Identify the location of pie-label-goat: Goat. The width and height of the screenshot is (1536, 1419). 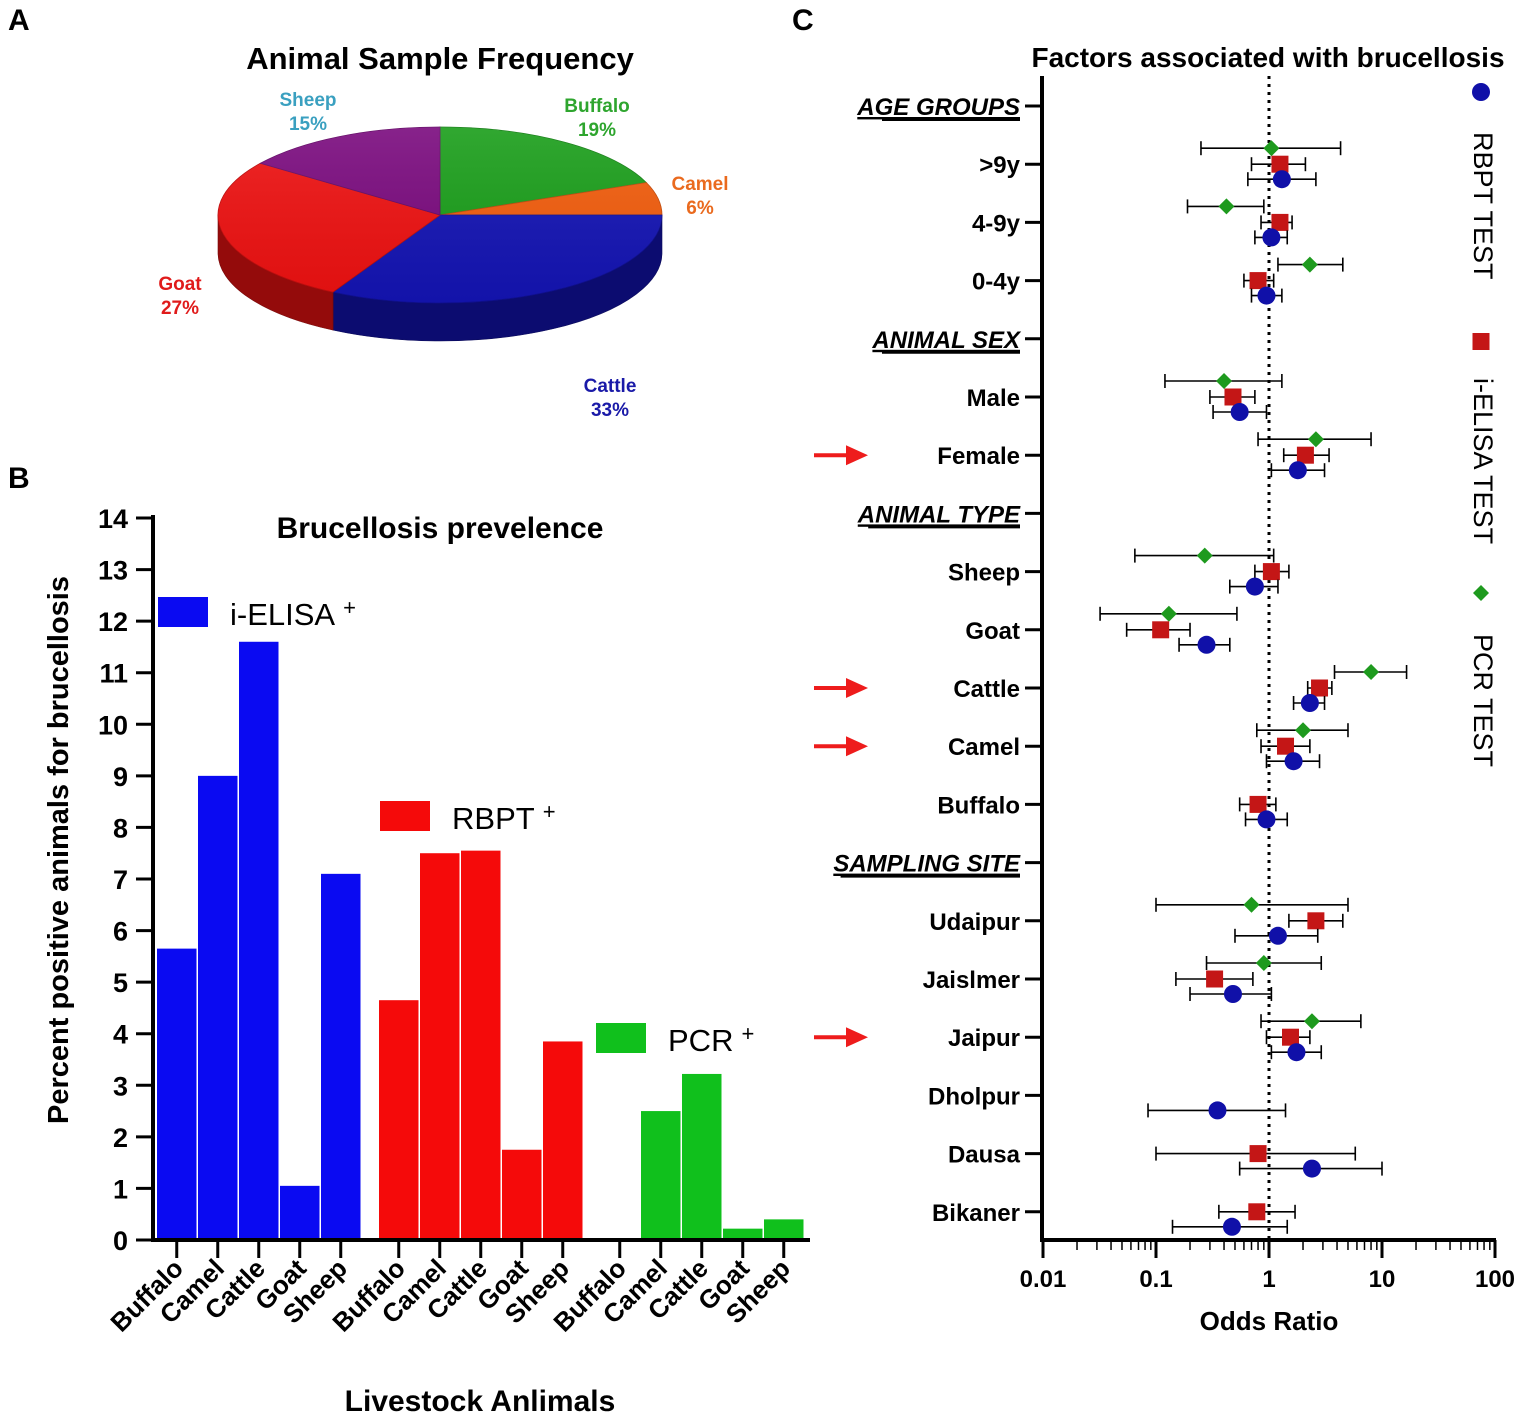
(180, 284).